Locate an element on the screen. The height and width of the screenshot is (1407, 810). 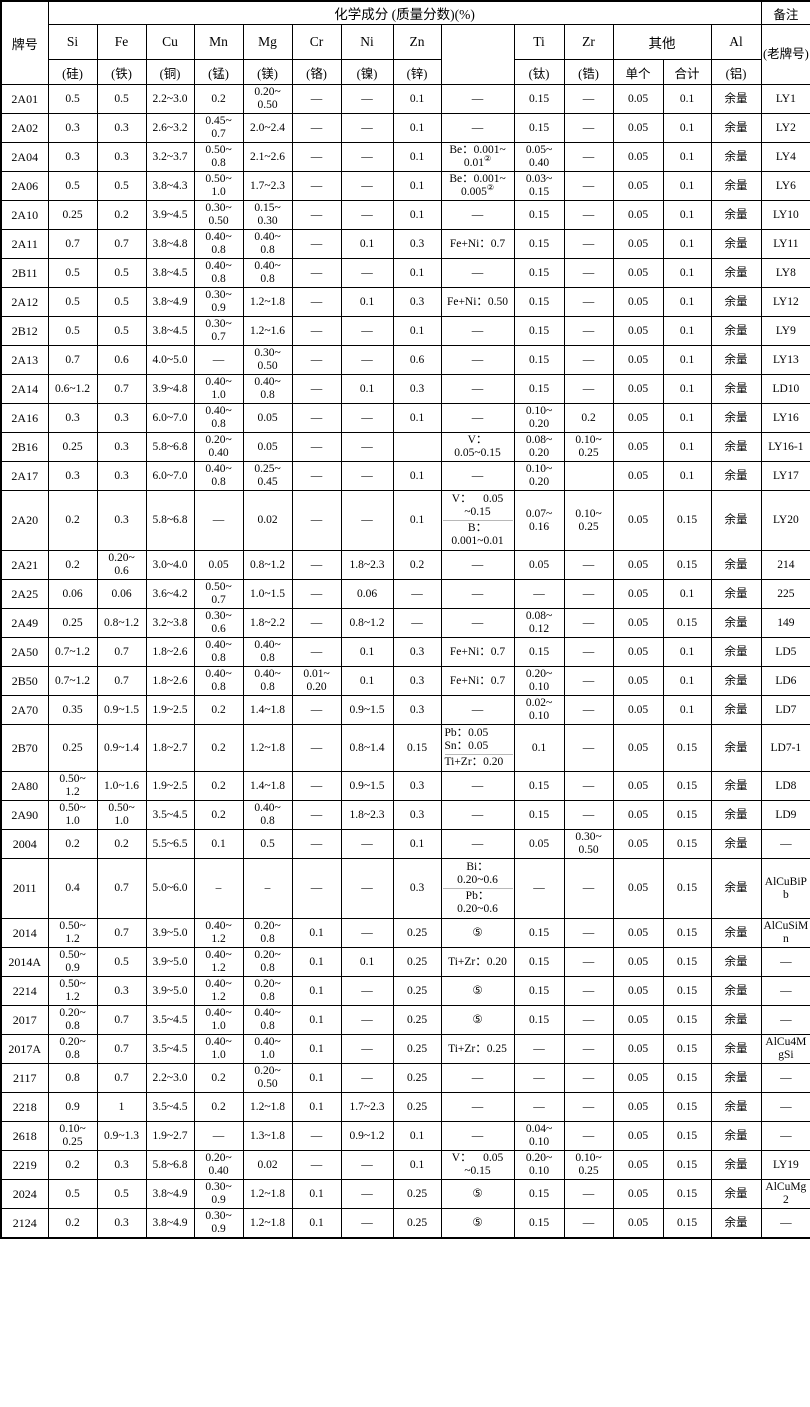
remark-cell: LD6 is located at coordinates (785, 681).